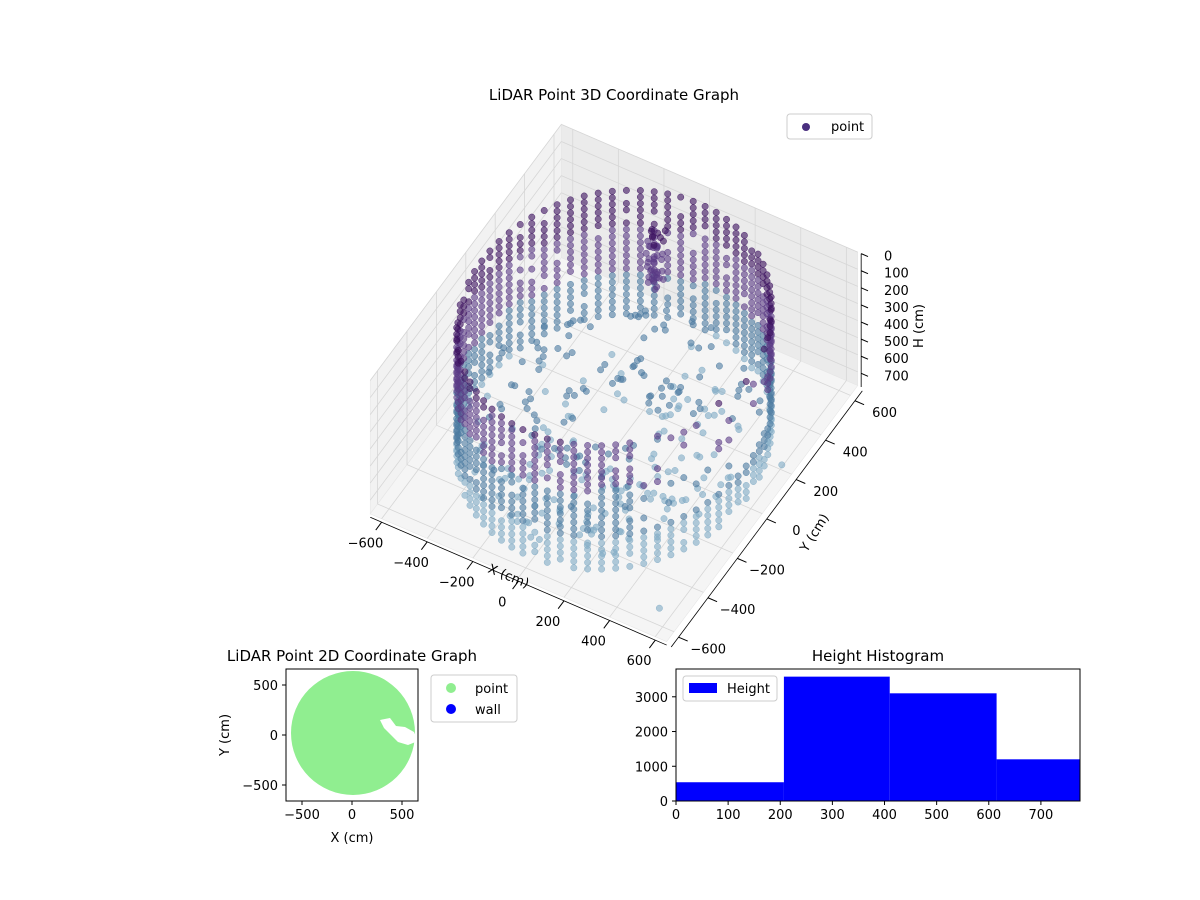 The image size is (1200, 900). What do you see at coordinates (832, 815) in the screenshot?
I see `x-tick-label-hist: 300` at bounding box center [832, 815].